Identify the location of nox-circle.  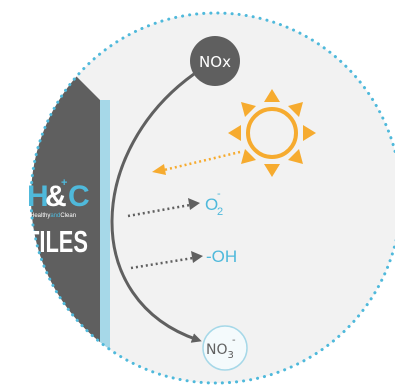
(215, 61).